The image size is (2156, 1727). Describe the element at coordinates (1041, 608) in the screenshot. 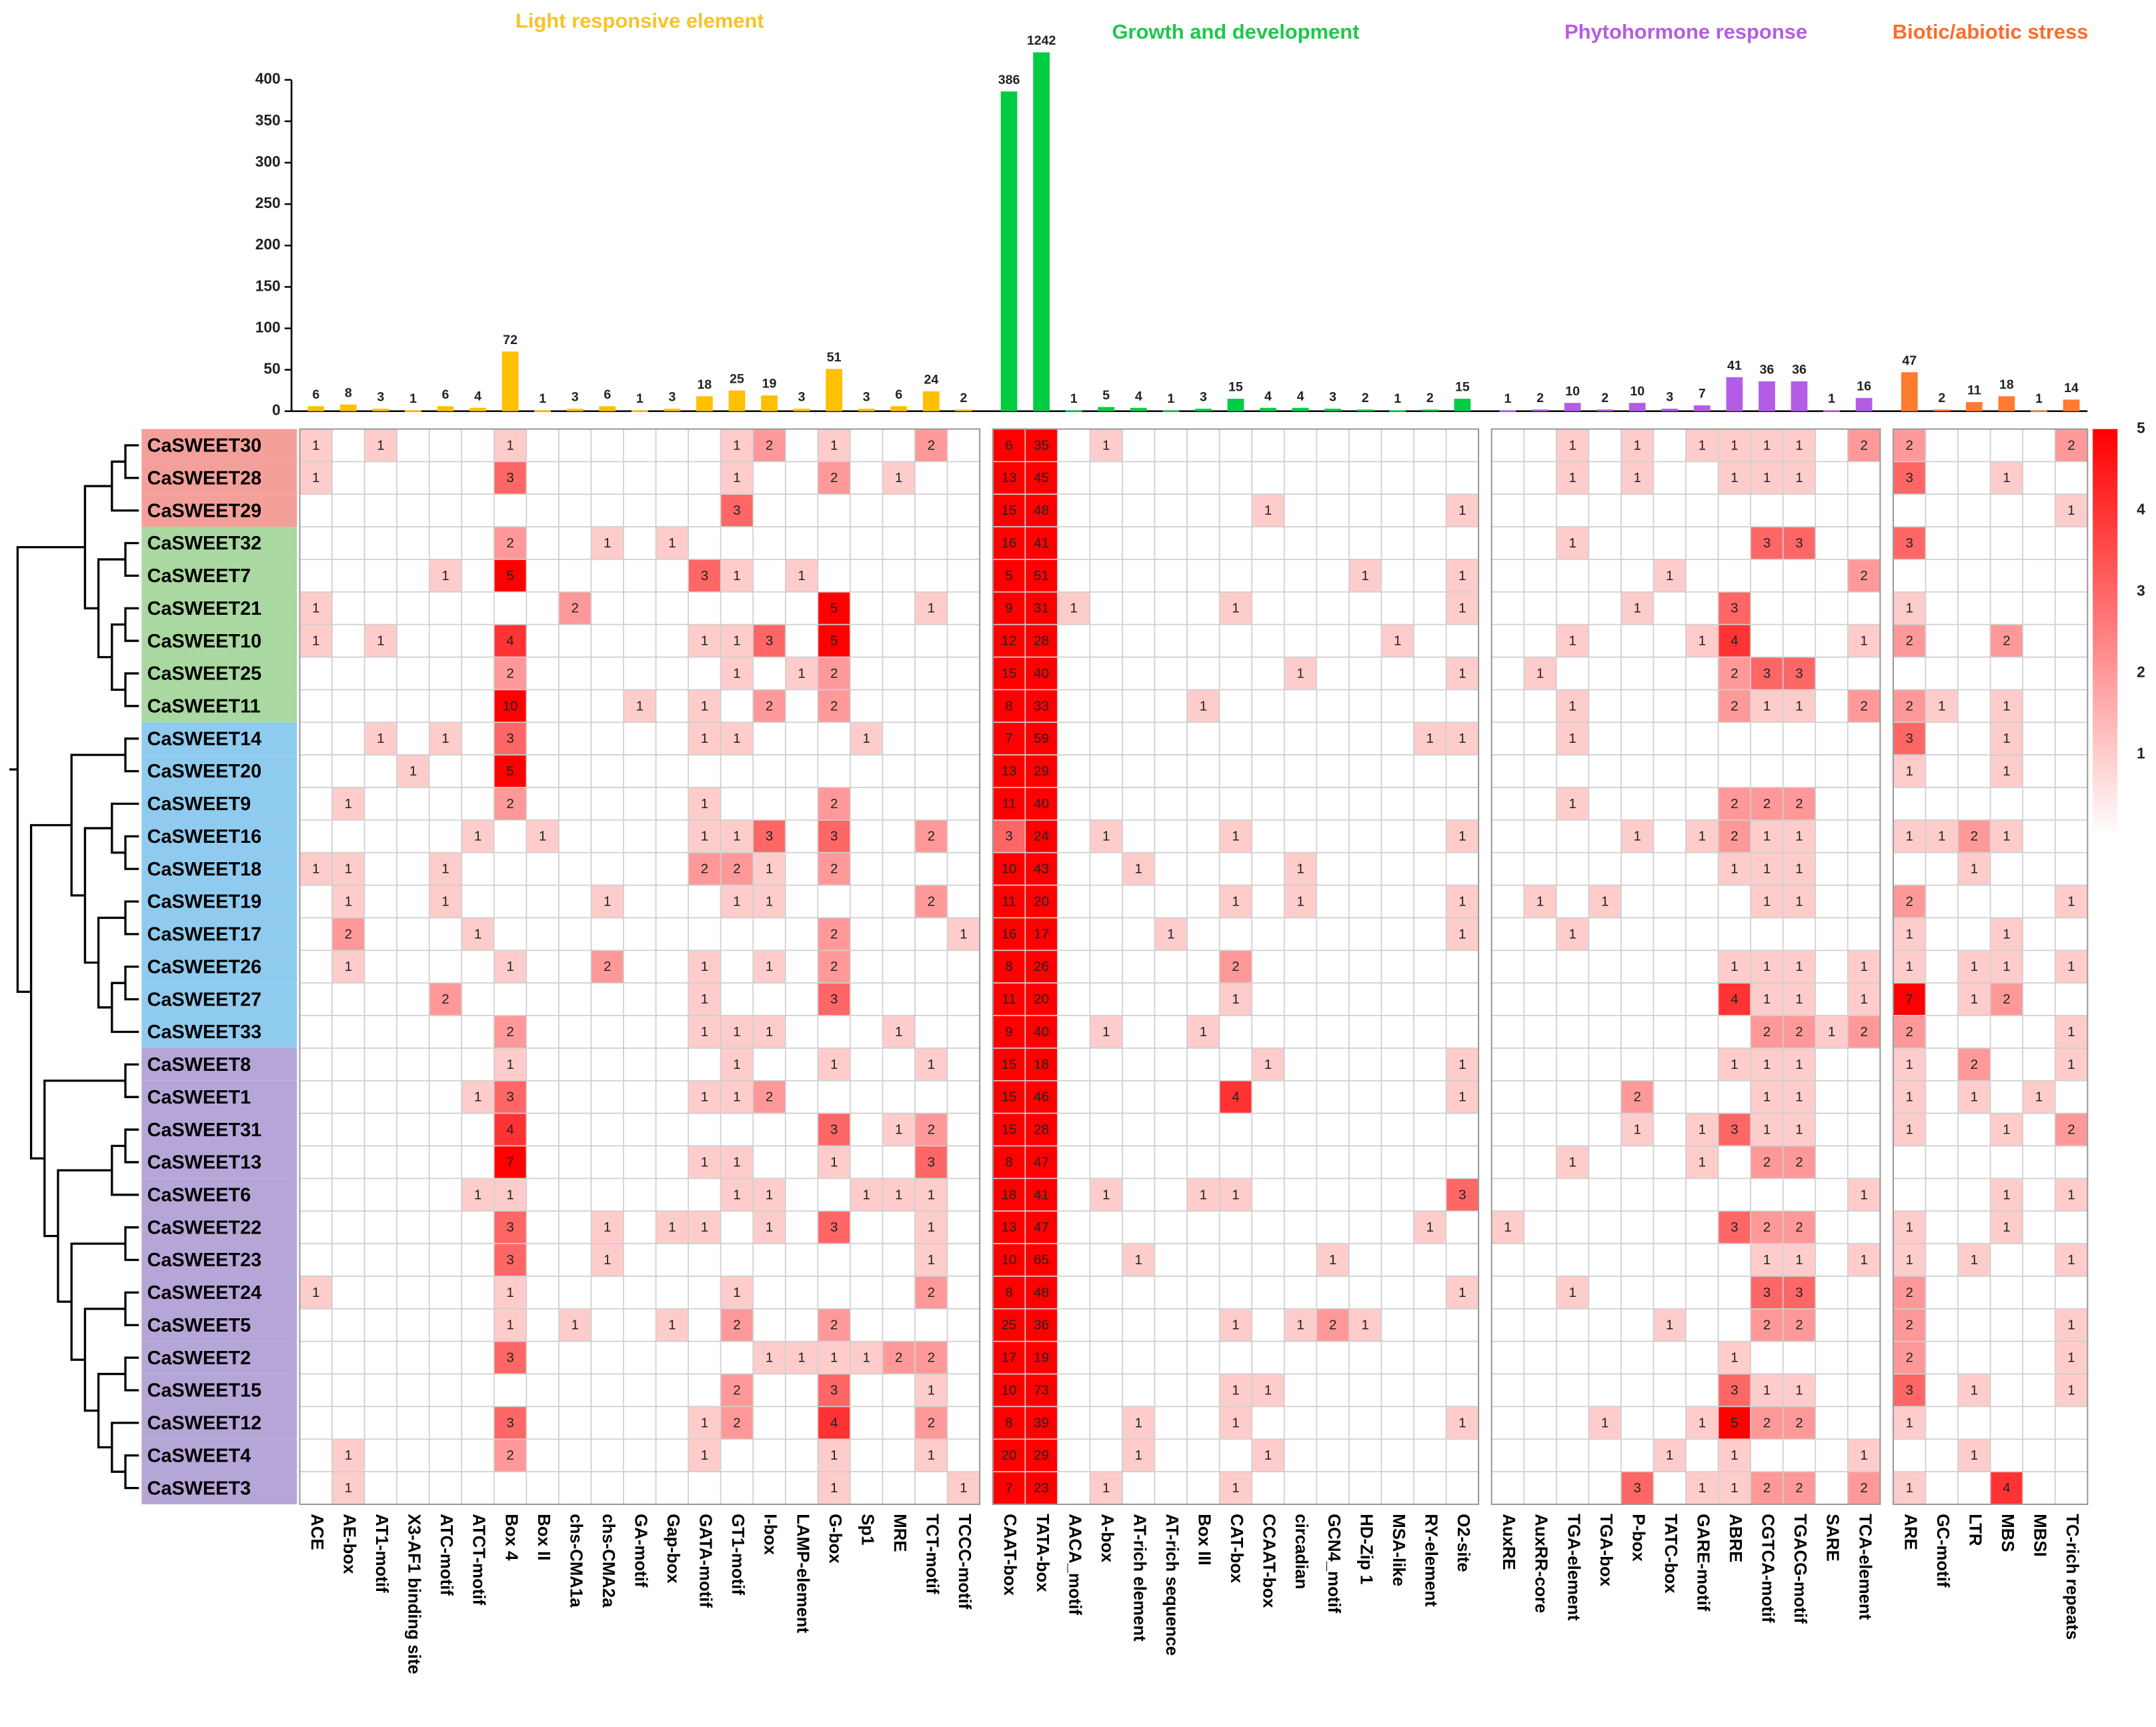

I see `cell-label: 31` at that location.